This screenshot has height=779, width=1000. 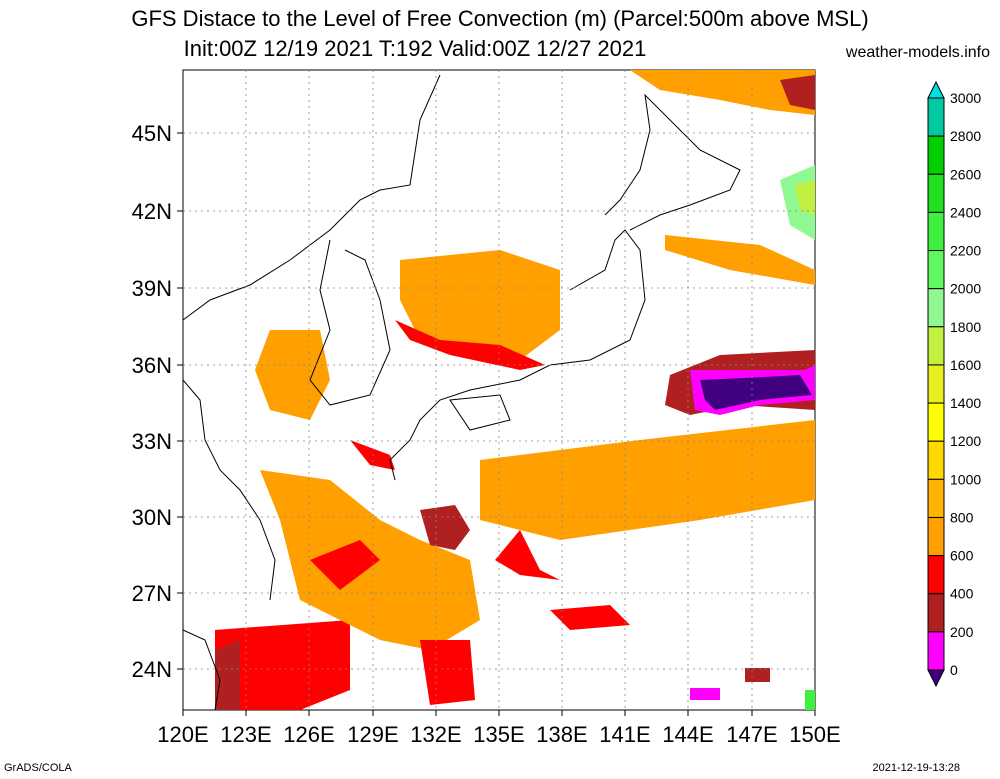 I want to click on lon-label: 126E, so click(x=308, y=734).